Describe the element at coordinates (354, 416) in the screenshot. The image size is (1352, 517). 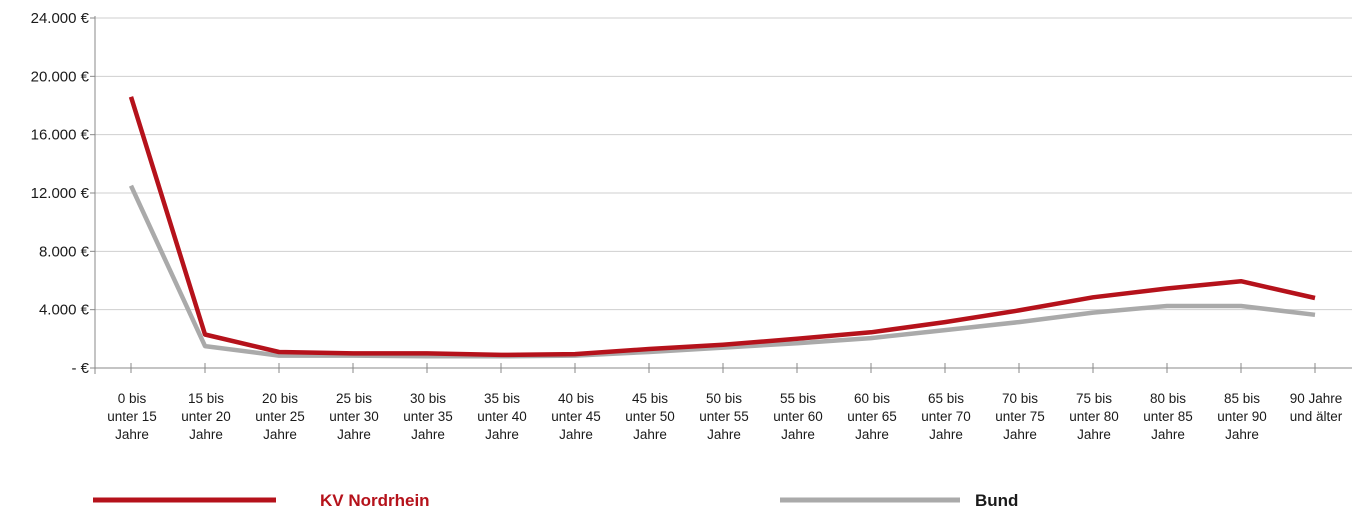
I see `x-tick-label: unter 30` at that location.